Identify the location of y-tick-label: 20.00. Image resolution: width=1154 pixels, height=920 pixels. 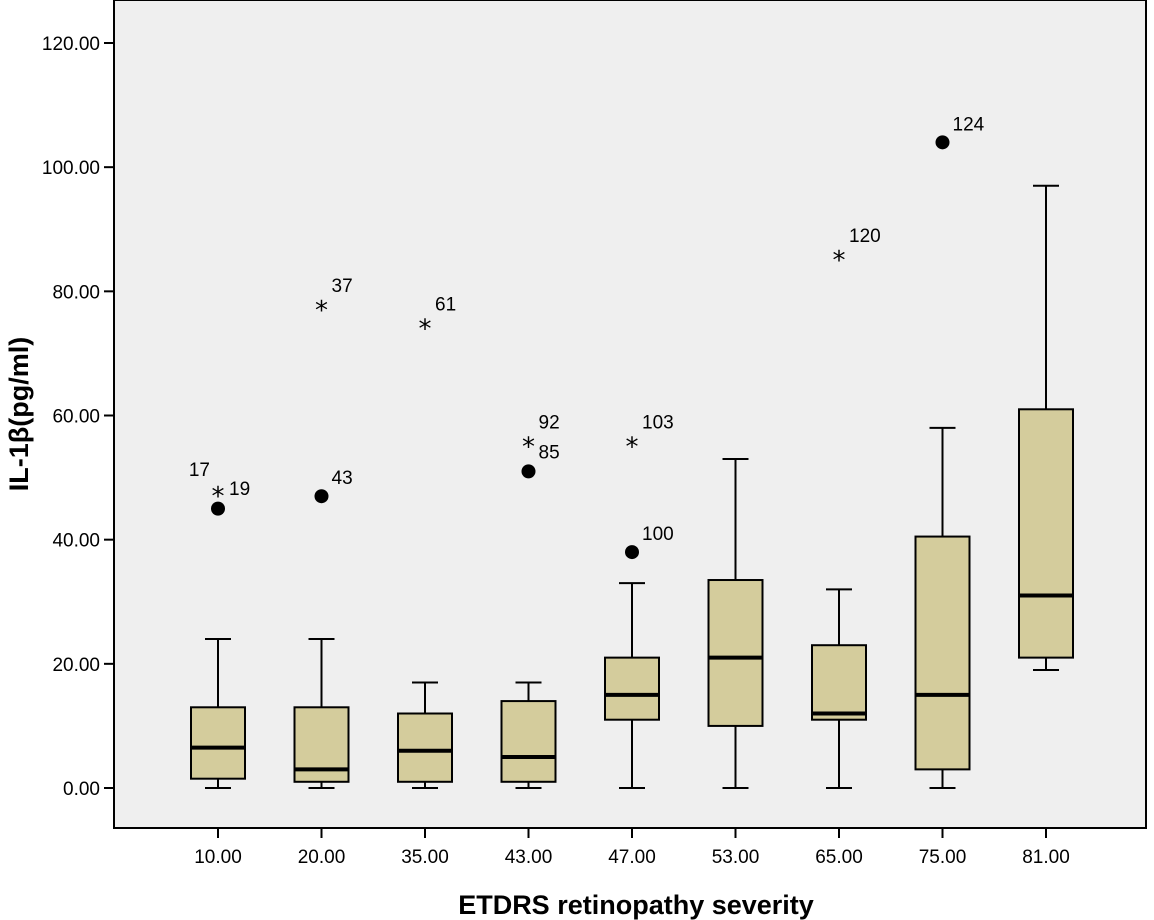
(76, 665).